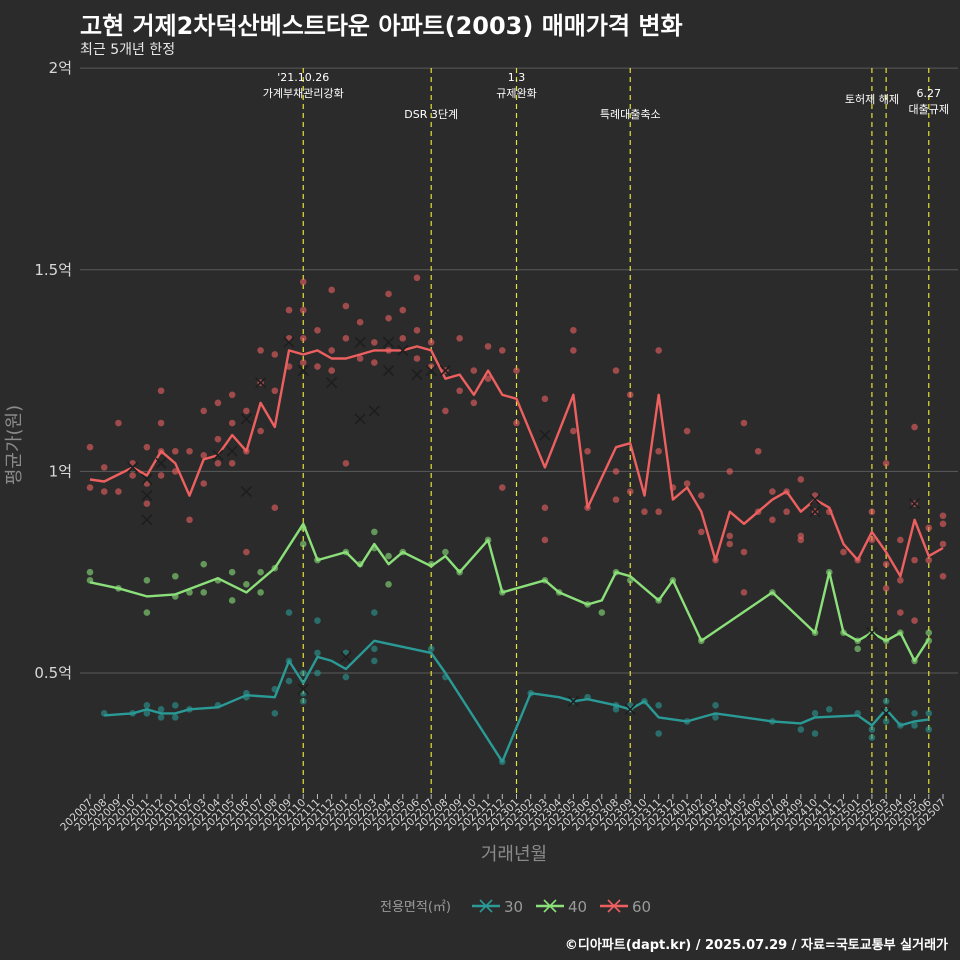  What do you see at coordinates (381, 26) in the screenshot?
I see `chart-title: 고현 거제2차덕산베스트타운 아파트(2003) 매매가격 변화` at bounding box center [381, 26].